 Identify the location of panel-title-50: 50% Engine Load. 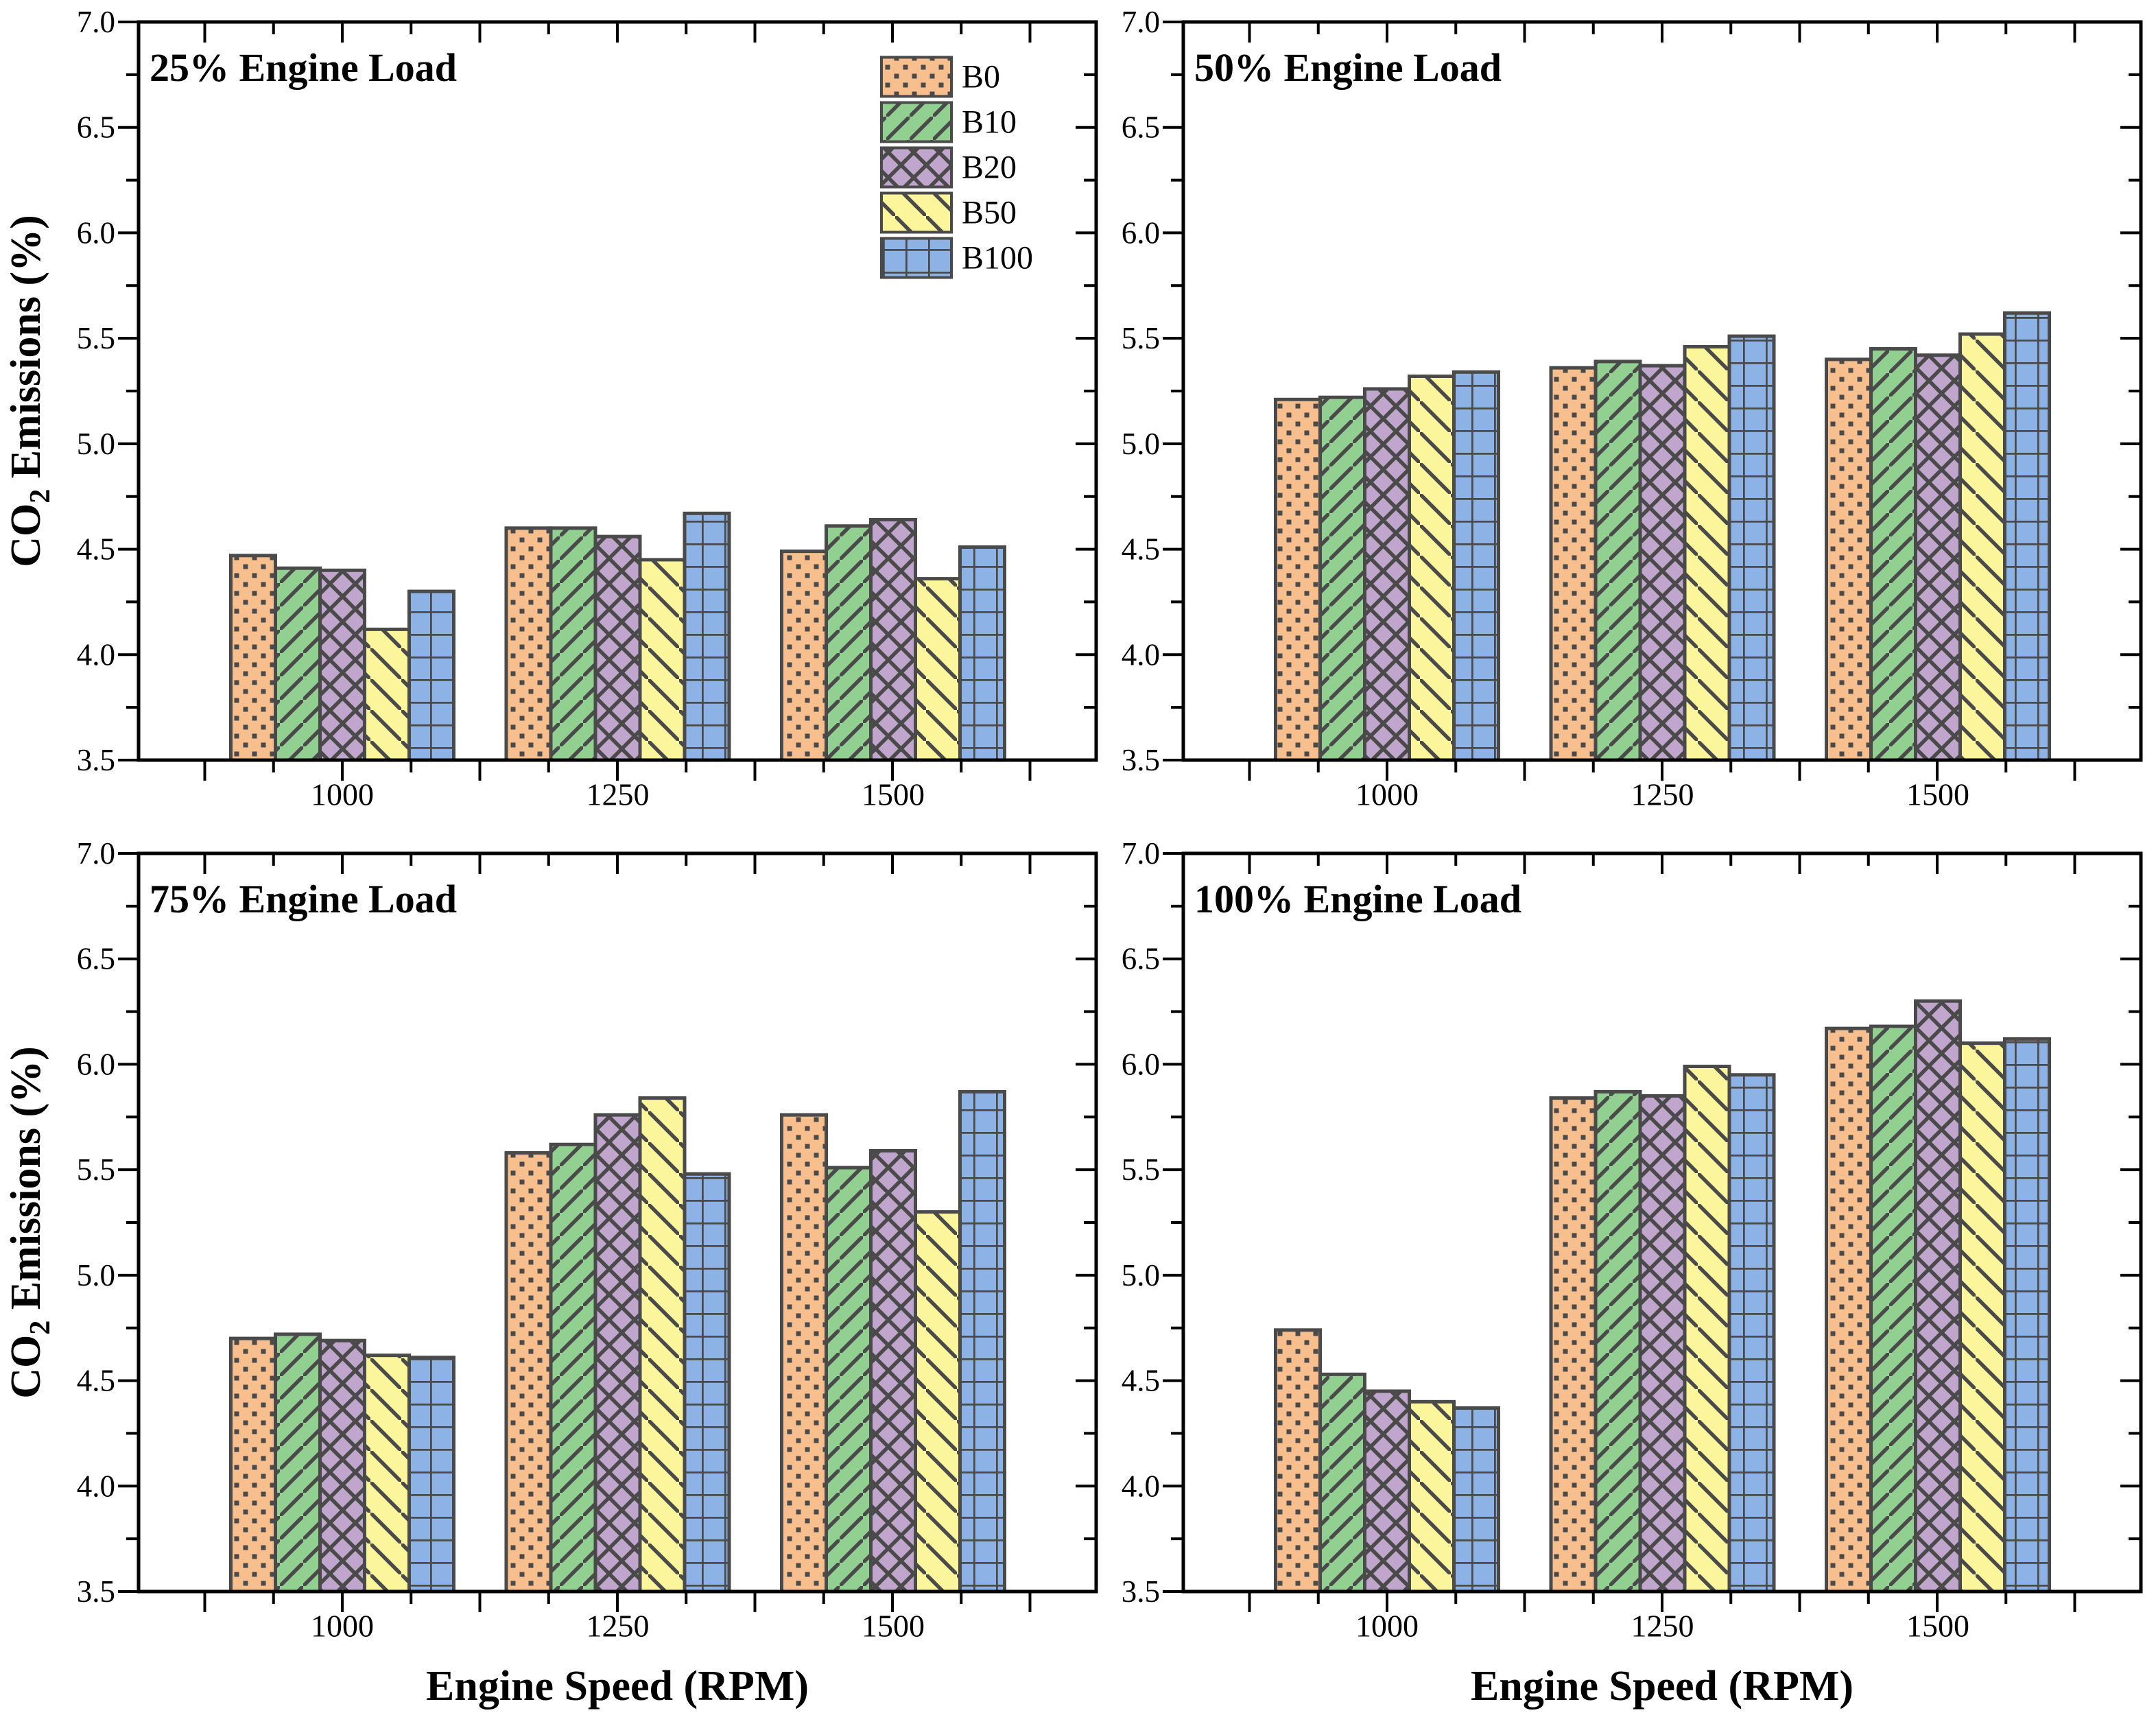
(1348, 67).